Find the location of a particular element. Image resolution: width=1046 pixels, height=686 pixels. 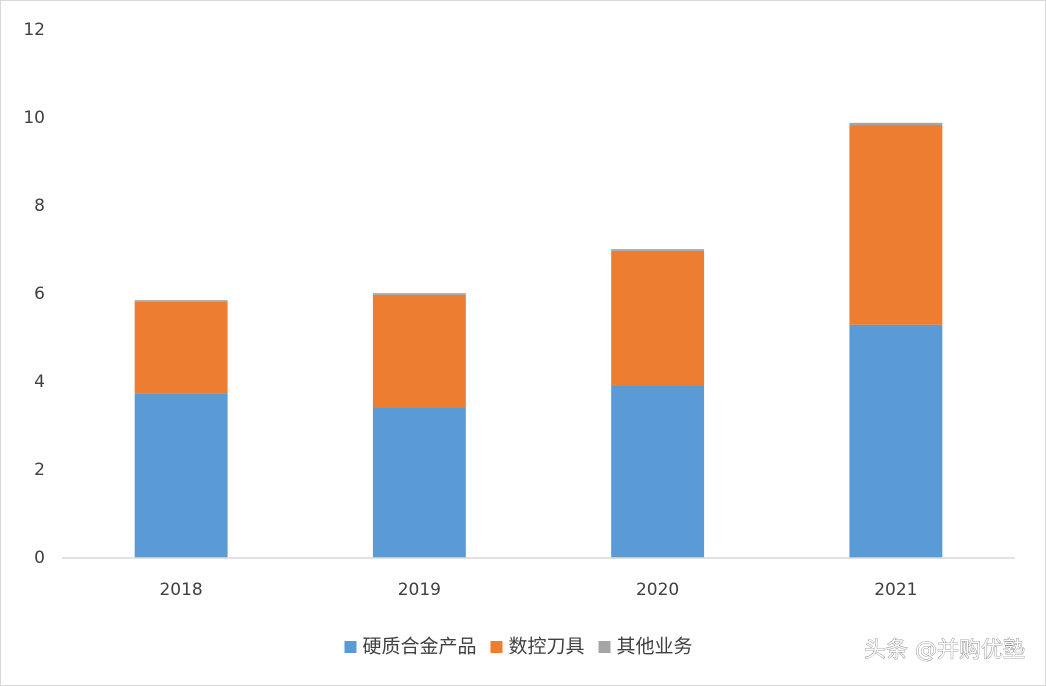

y-tick-label: 8 is located at coordinates (39, 206).